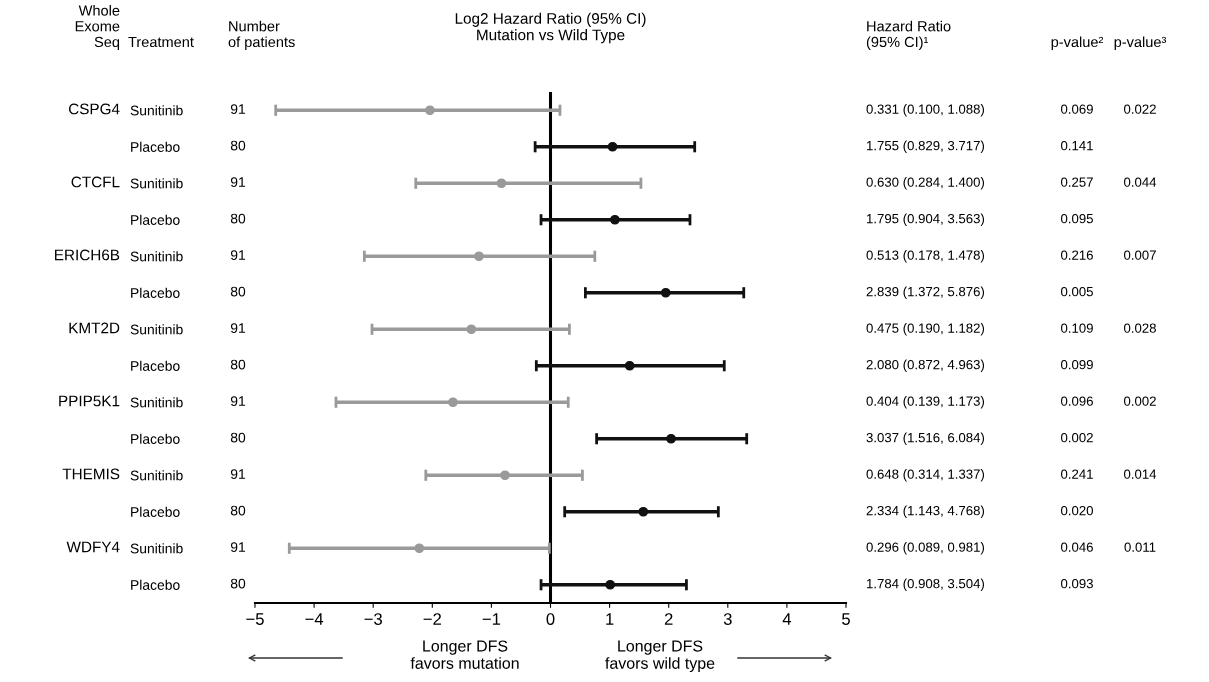  Describe the element at coordinates (1140, 43) in the screenshot. I see `text: p-value³` at that location.